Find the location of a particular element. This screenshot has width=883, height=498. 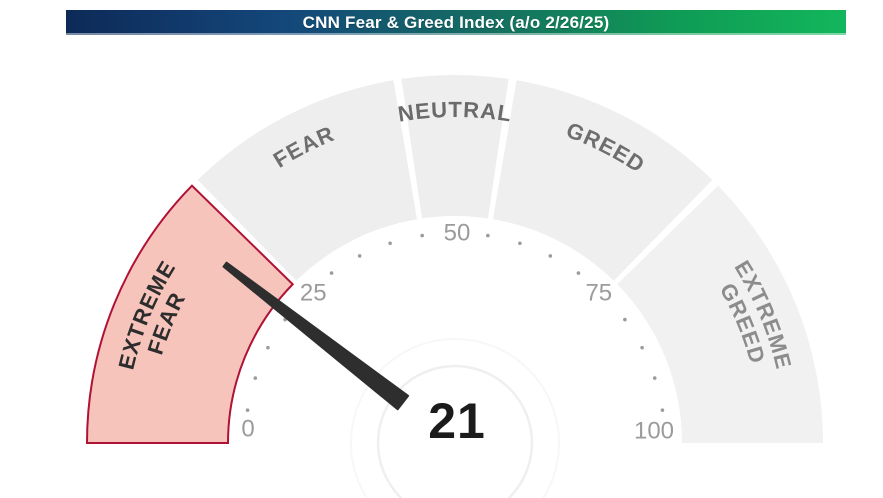

axis-label-50: 50 is located at coordinates (457, 233).